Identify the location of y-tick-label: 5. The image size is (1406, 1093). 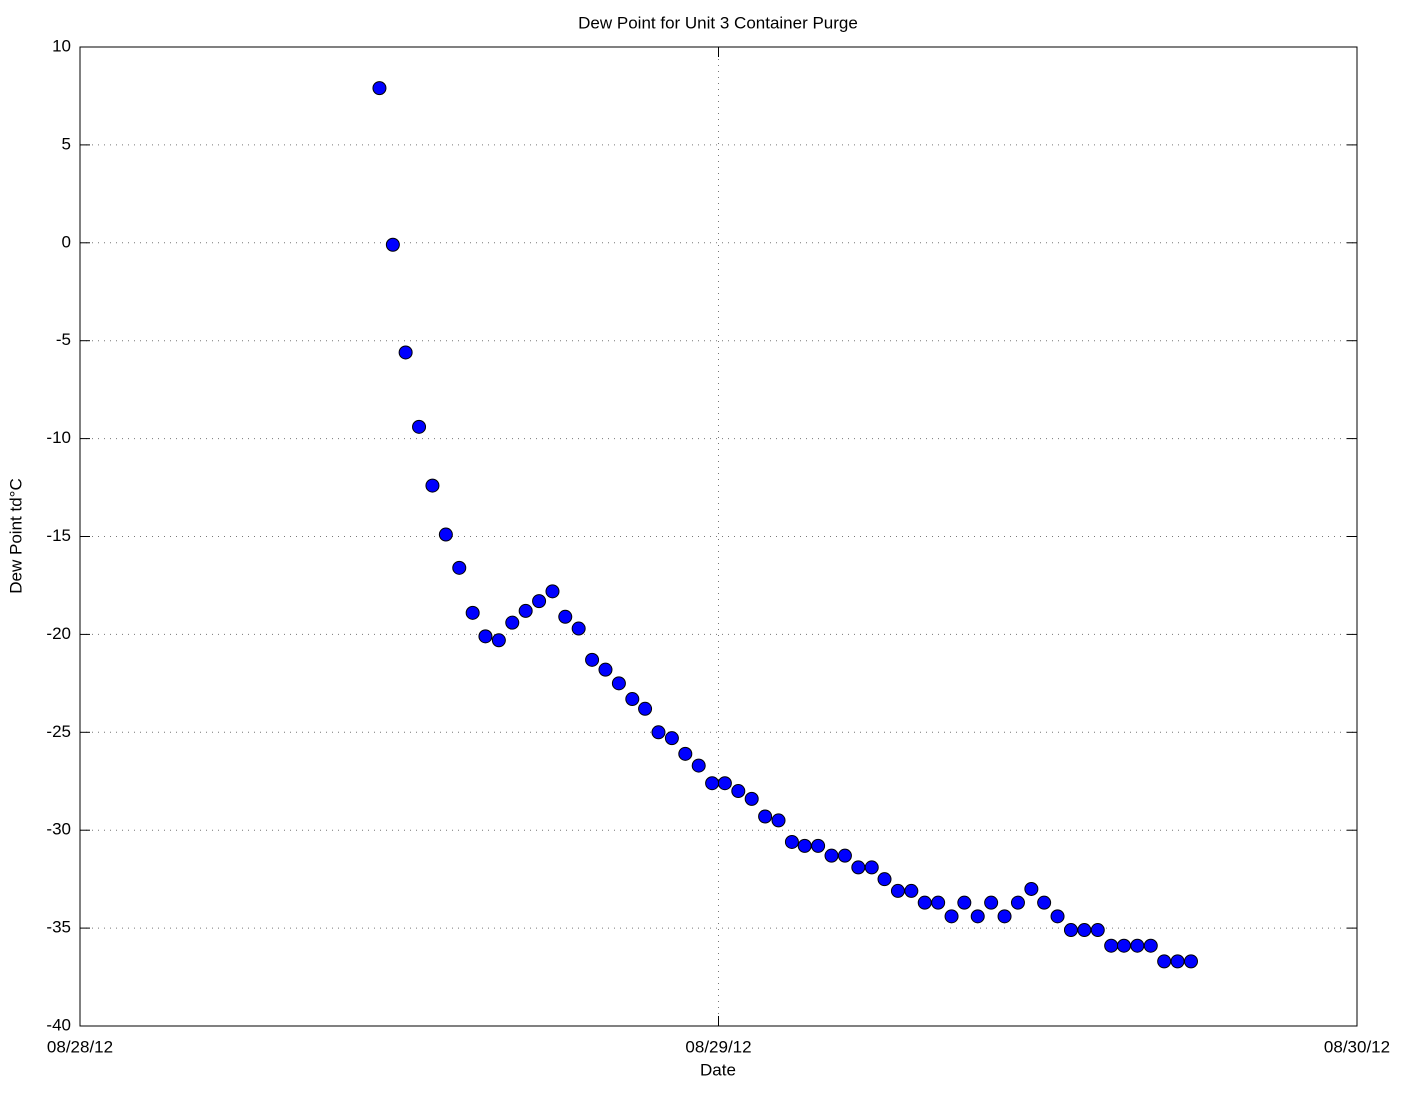
(66, 143).